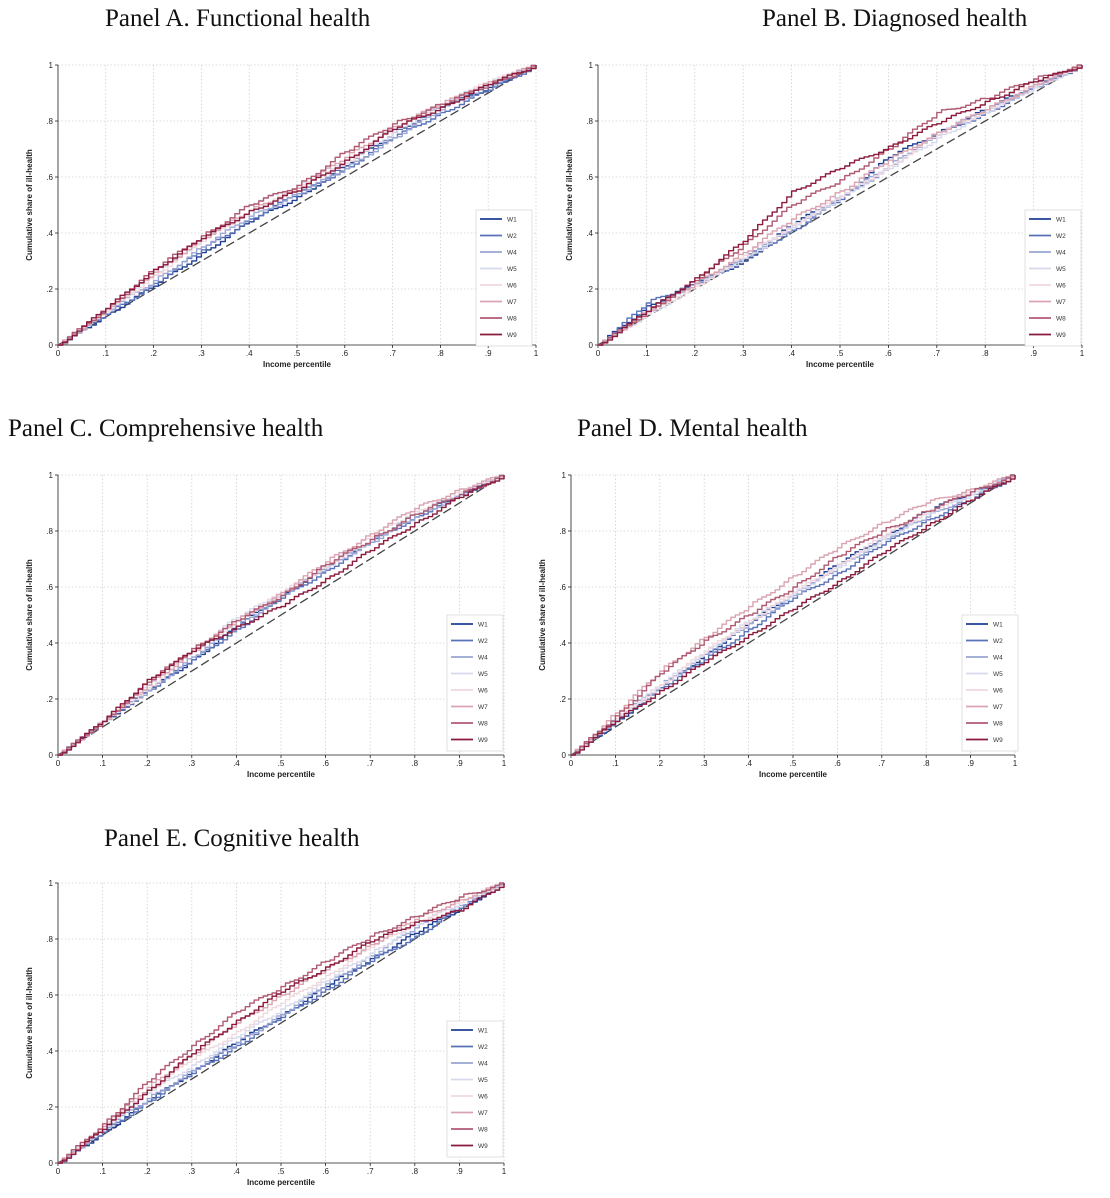 The width and height of the screenshot is (1110, 1198). Describe the element at coordinates (58, 763) in the screenshot. I see `x-tick-label: 0` at that location.